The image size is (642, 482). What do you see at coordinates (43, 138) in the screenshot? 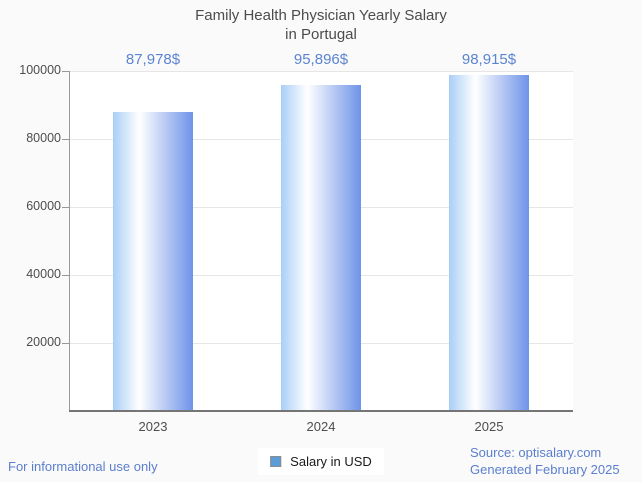
I see `y-tick-label: 80000` at bounding box center [43, 138].